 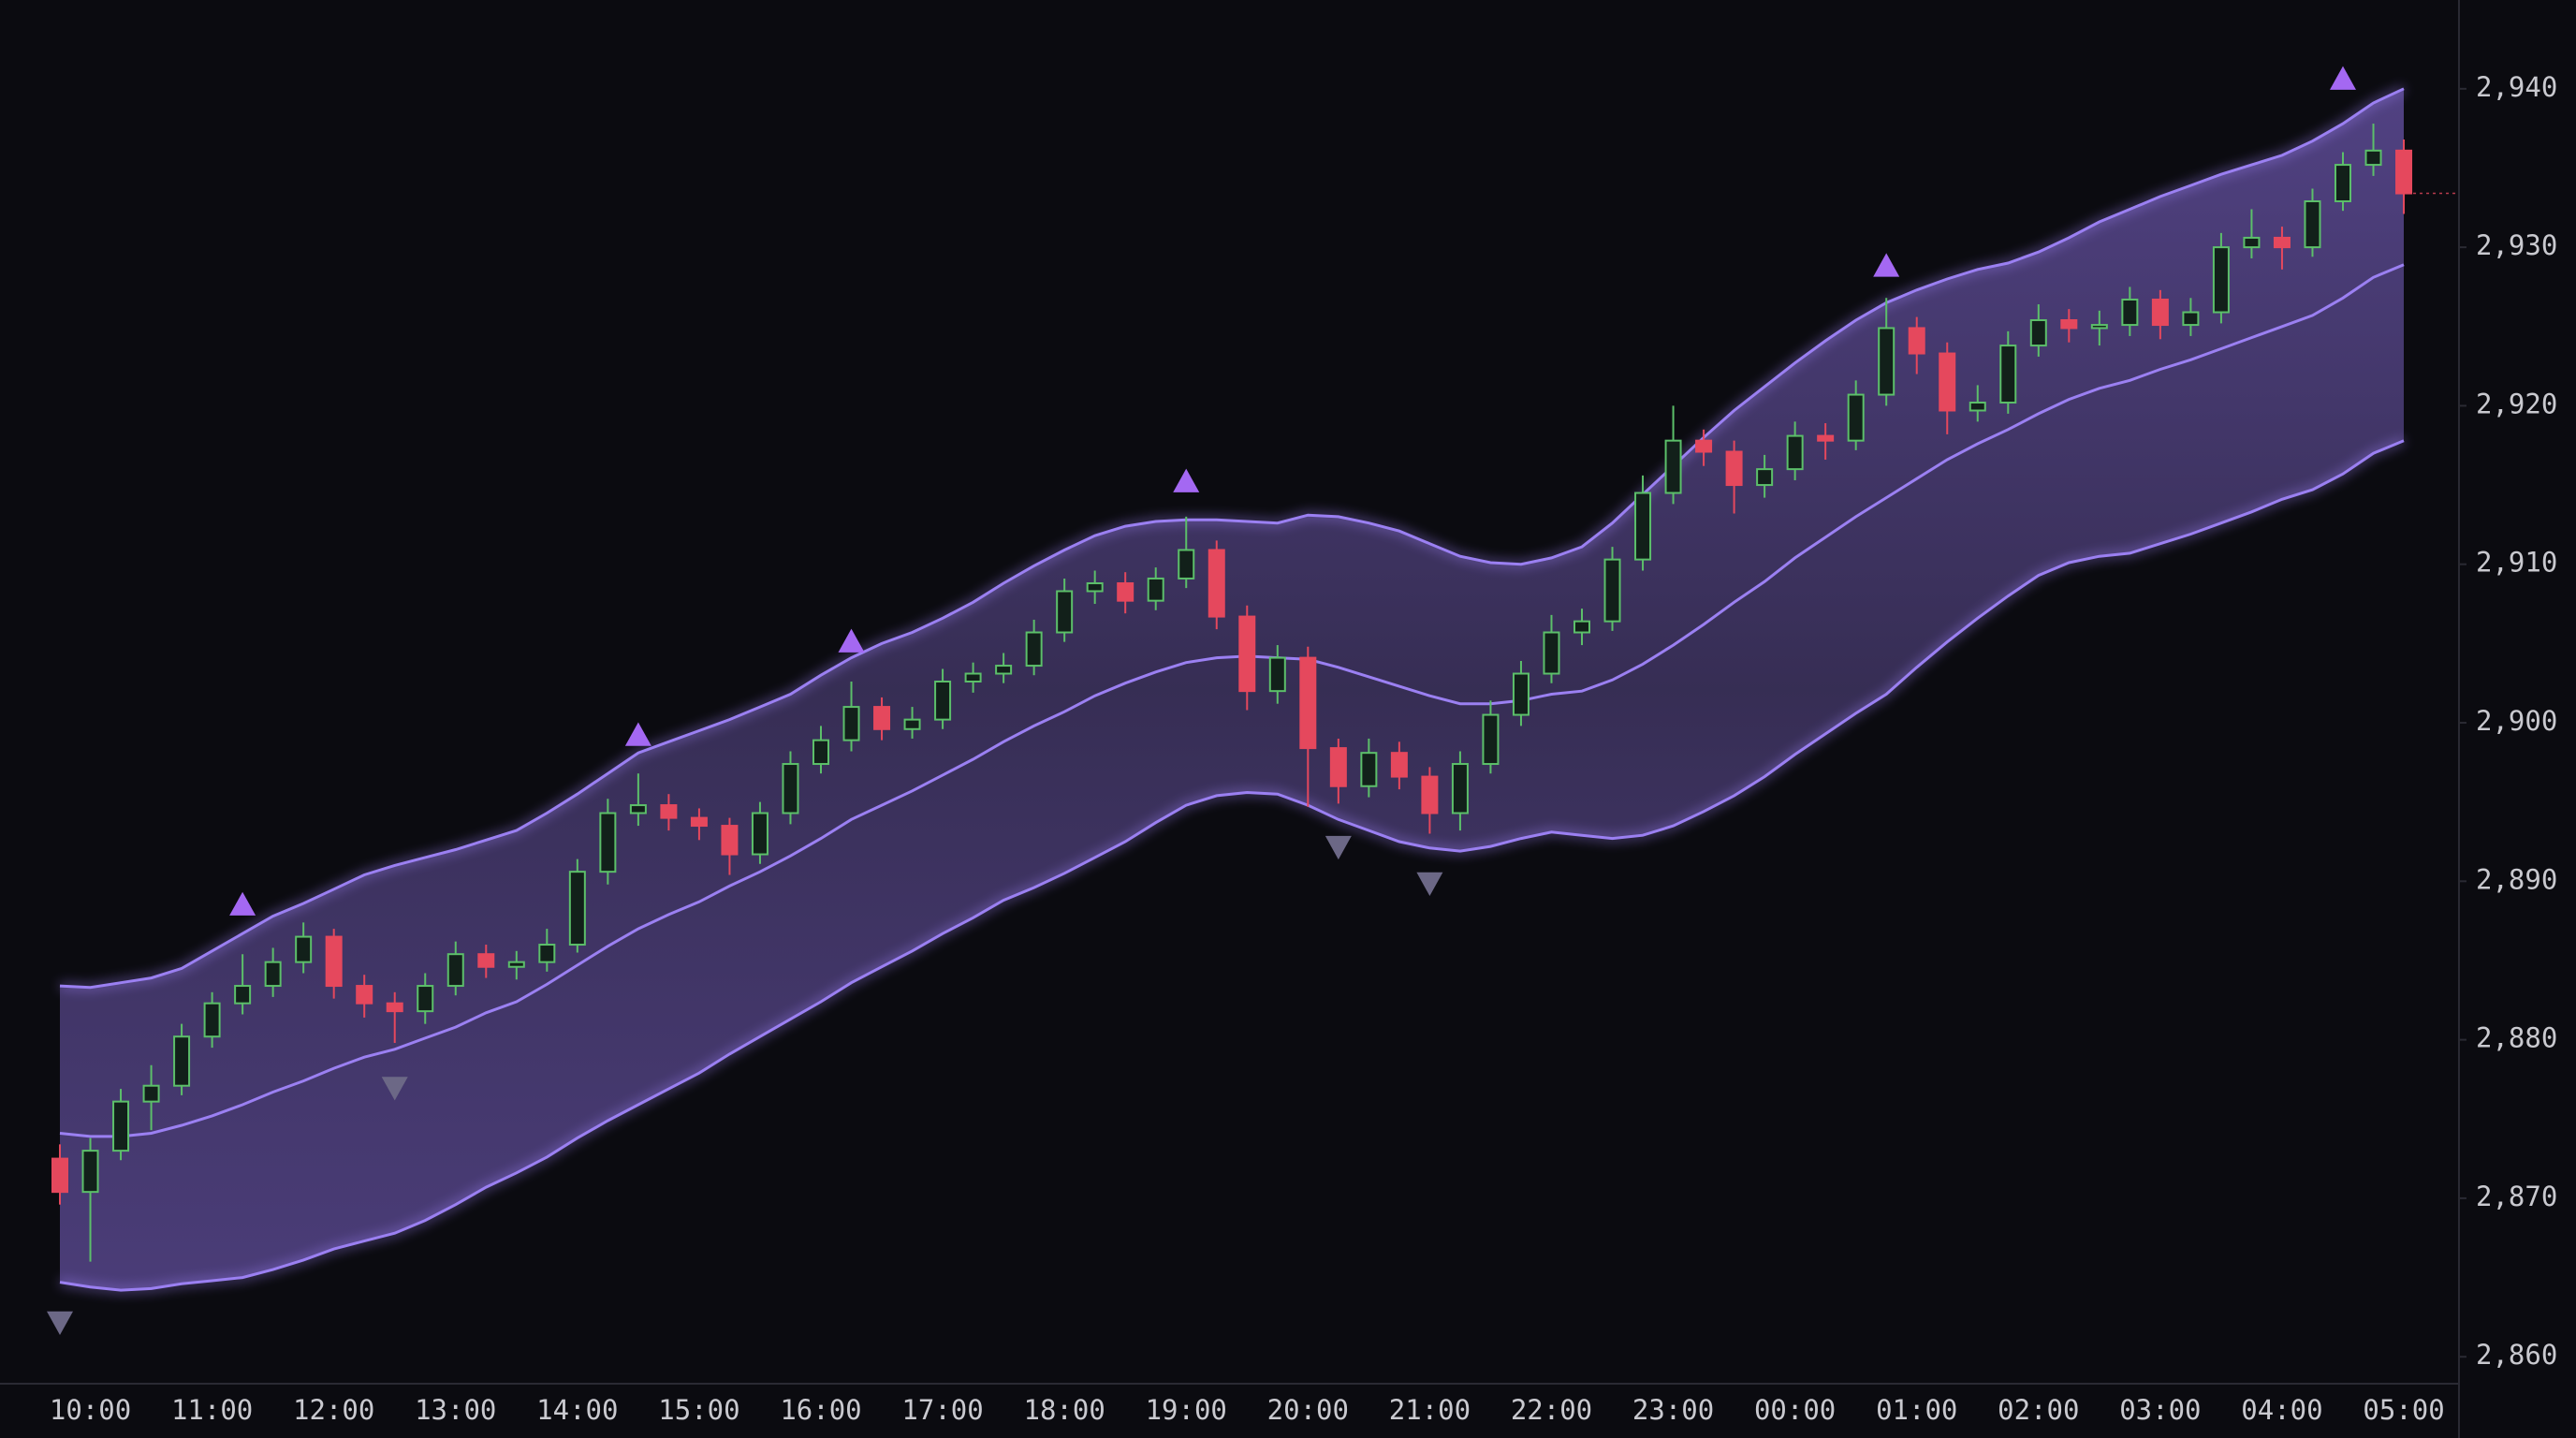 What do you see at coordinates (2516, 1196) in the screenshot?
I see `y-tick-label: 2,870` at bounding box center [2516, 1196].